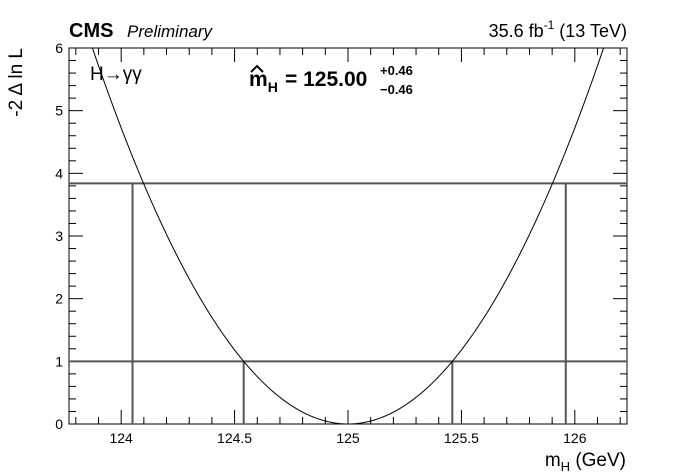  I want to click on best-fit-annotation: mH = 125.00 +0.46 −0.46, so click(331, 80).